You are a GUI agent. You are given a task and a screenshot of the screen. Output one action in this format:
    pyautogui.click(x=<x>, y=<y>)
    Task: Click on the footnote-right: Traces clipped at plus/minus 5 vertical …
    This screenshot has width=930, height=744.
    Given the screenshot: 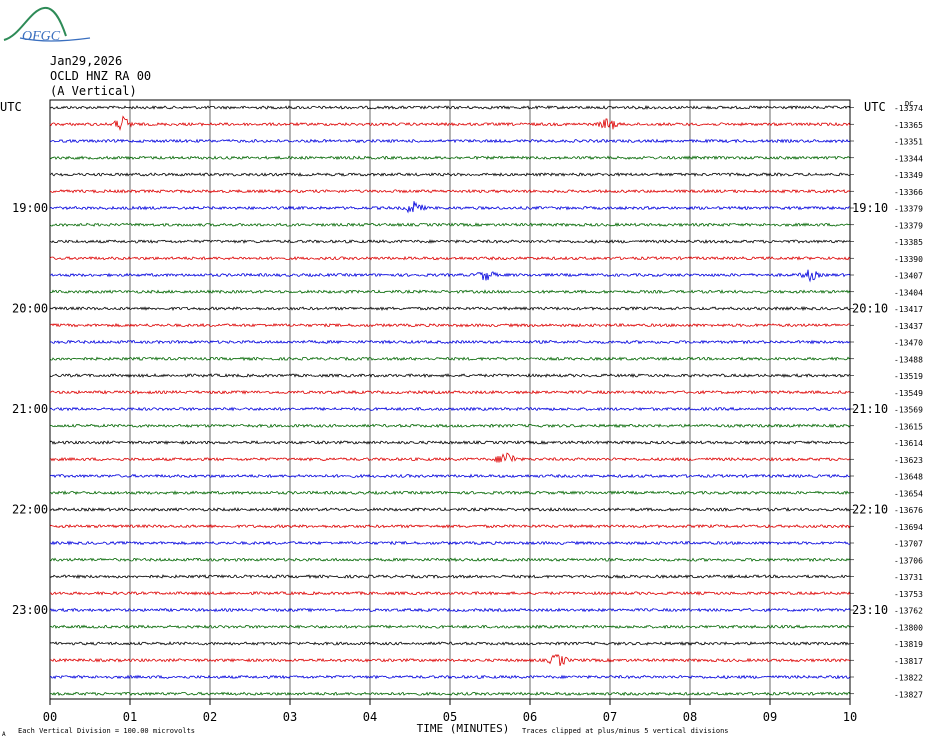 What is the action you would take?
    pyautogui.click(x=625, y=731)
    